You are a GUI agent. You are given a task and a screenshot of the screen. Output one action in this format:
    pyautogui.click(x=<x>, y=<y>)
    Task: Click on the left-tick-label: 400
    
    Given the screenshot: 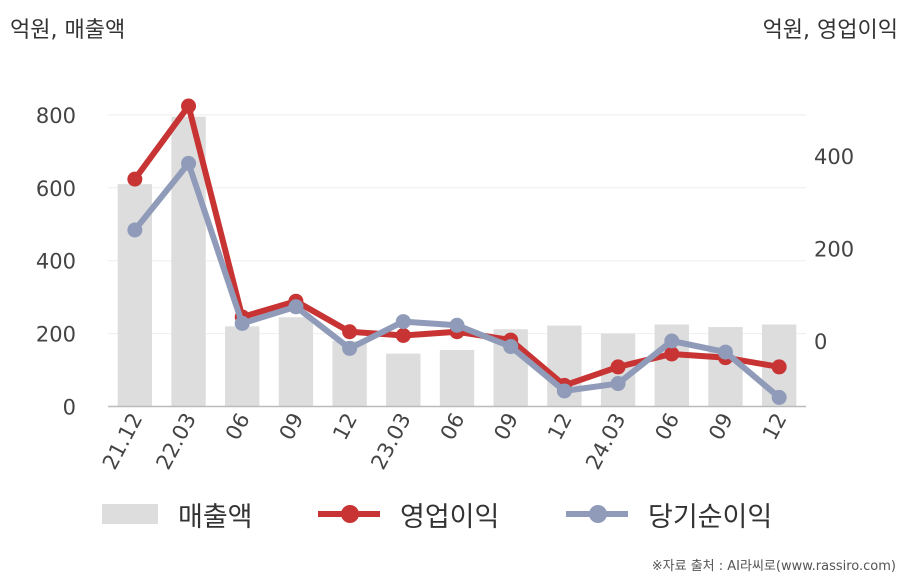 What is the action you would take?
    pyautogui.click(x=56, y=262)
    